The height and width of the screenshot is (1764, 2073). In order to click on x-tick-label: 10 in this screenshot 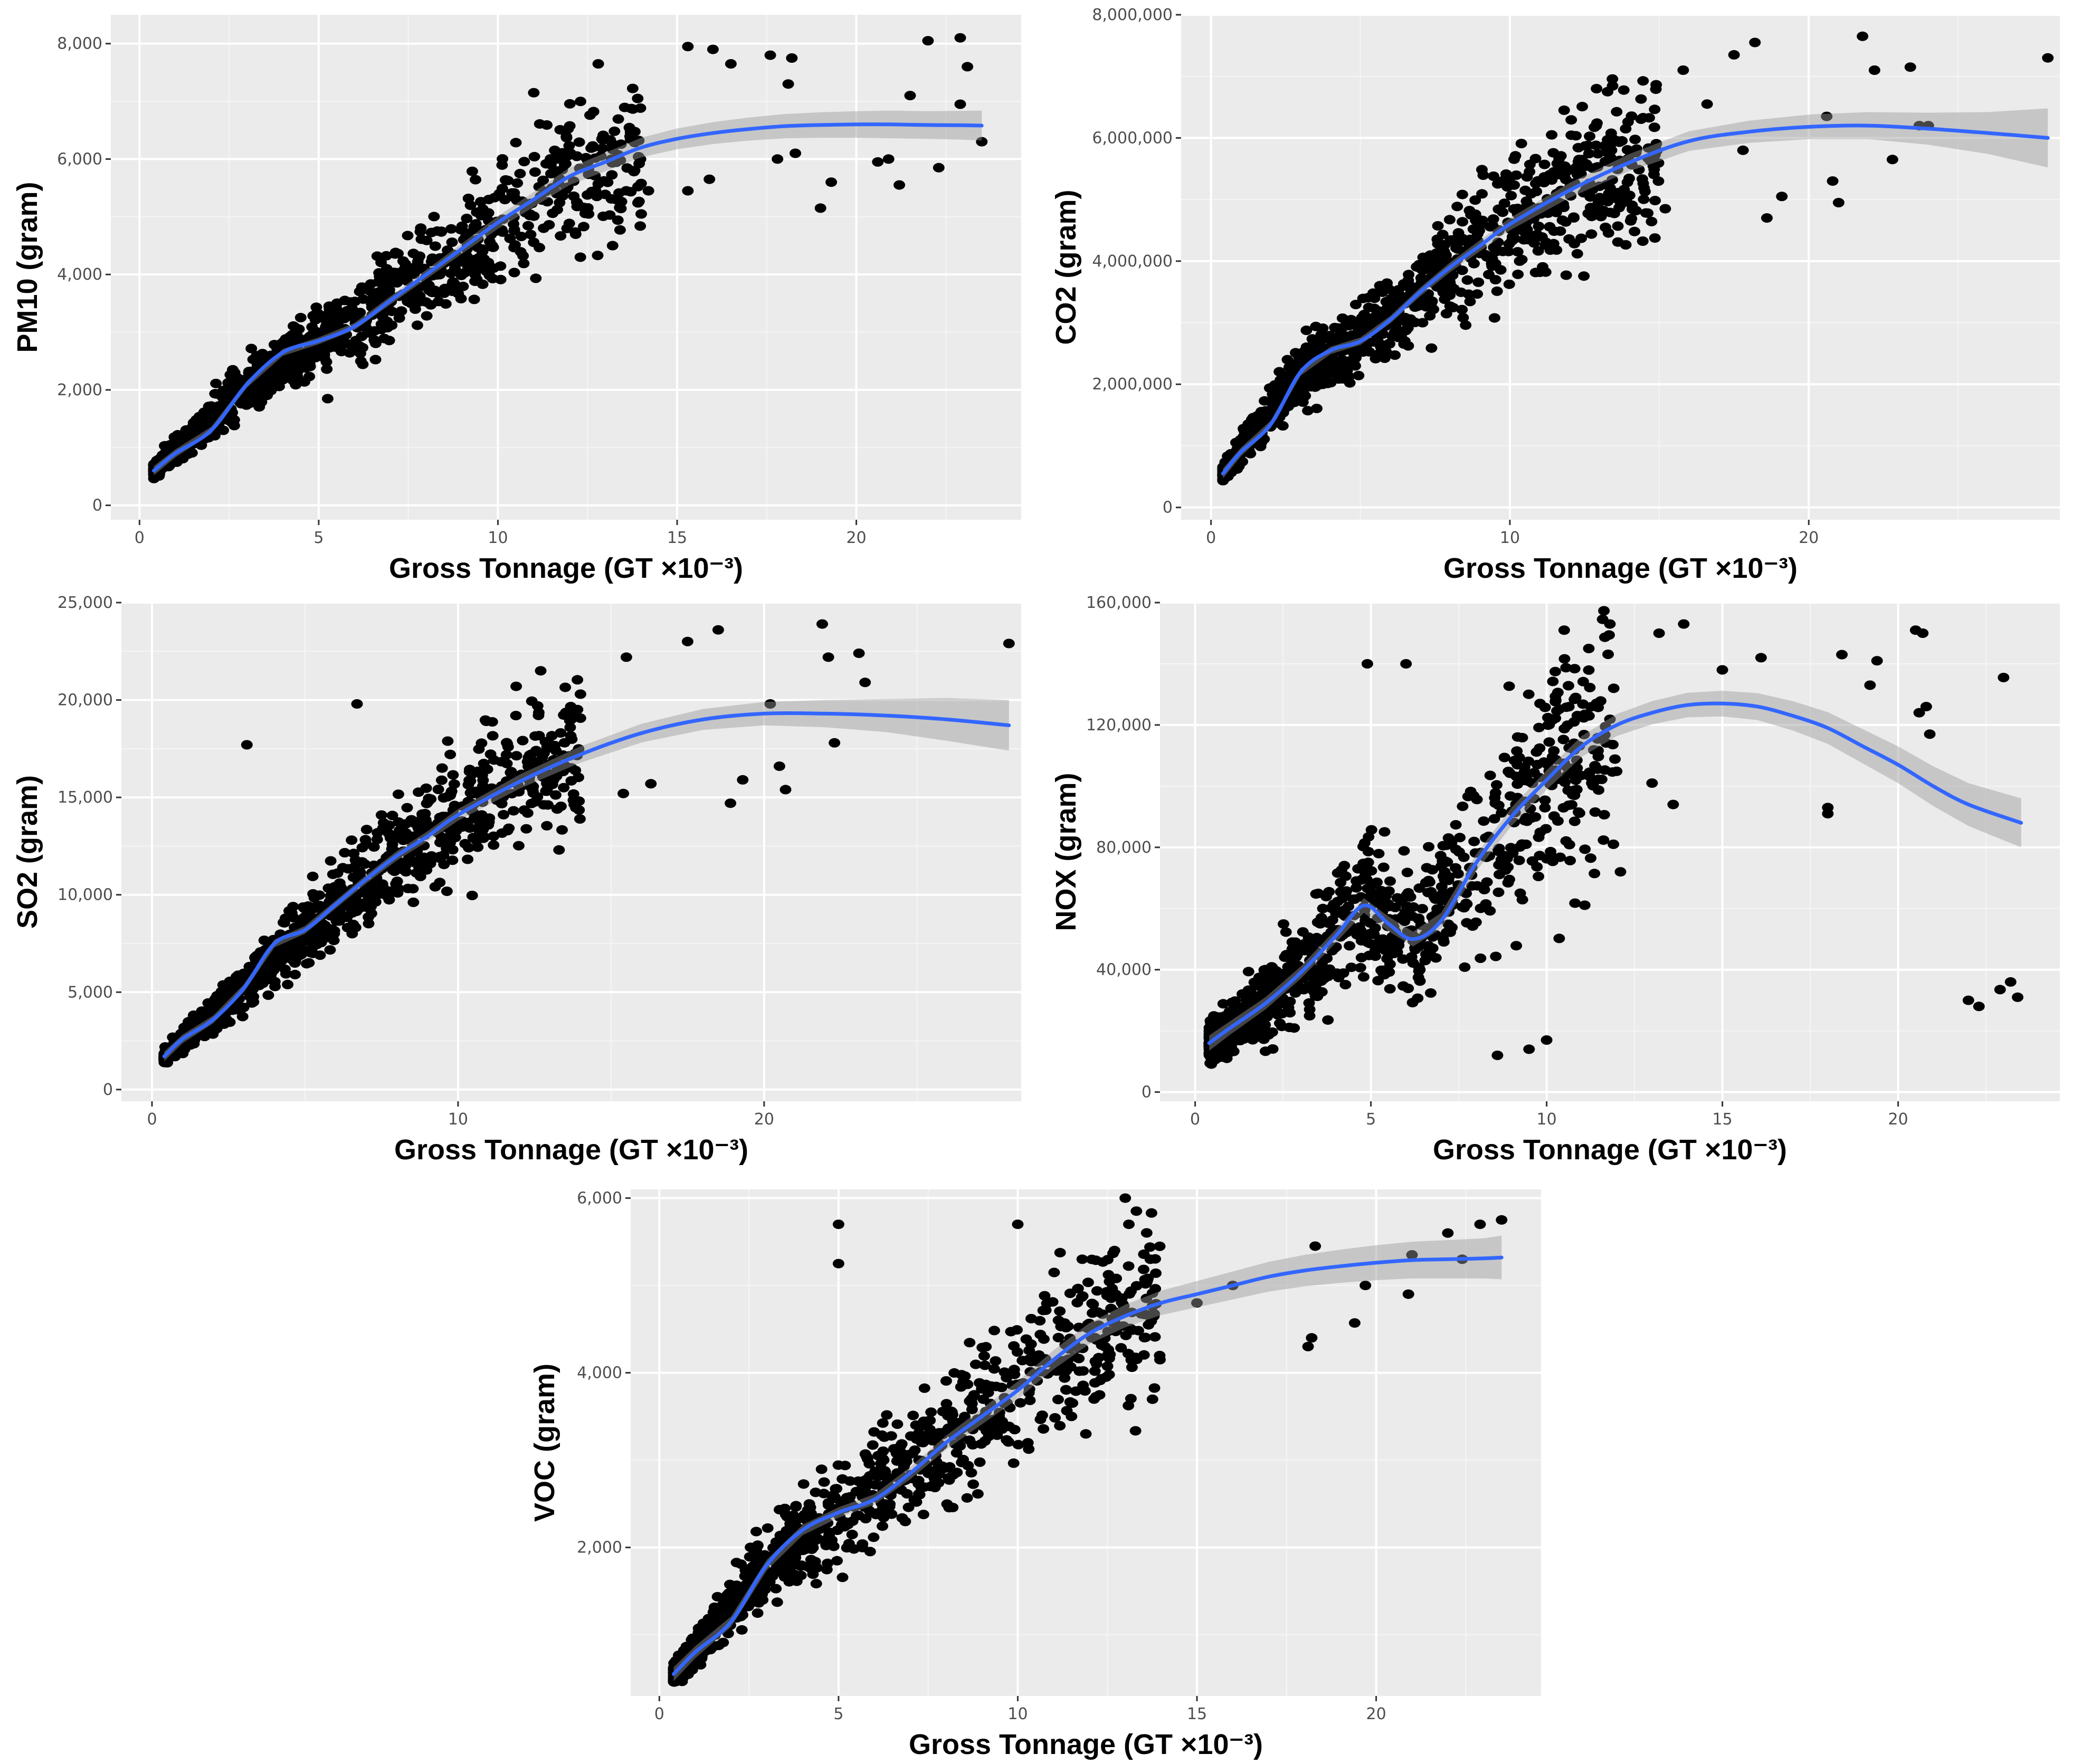, I will do `click(458, 1119)`.